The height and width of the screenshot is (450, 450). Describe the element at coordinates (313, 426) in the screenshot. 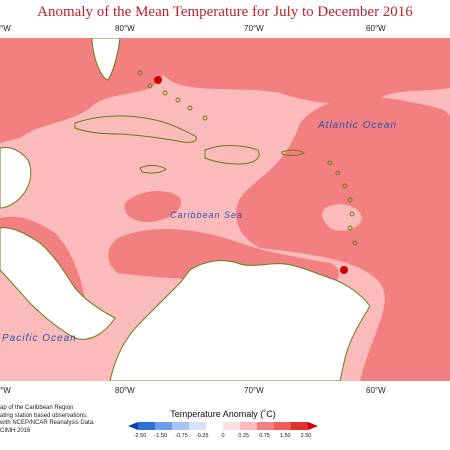

I see `legend-arrow-right` at that location.